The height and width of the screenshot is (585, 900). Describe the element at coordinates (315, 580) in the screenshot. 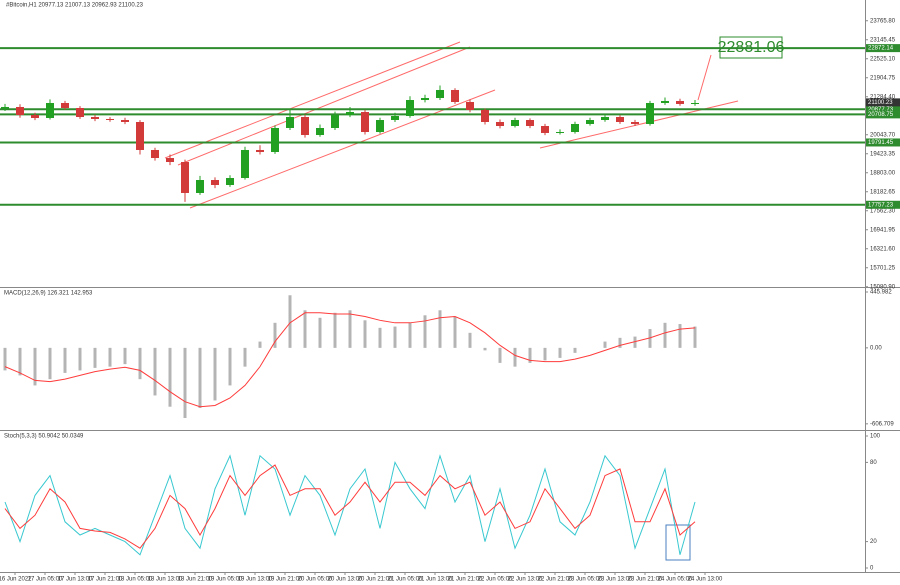

I see `x-tick-label: 20 Jun 05:00` at that location.